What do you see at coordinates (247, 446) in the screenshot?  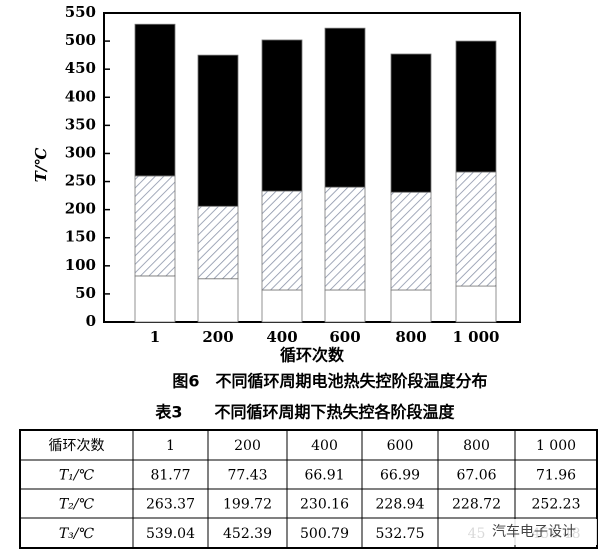 I see `table-cell: 200` at bounding box center [247, 446].